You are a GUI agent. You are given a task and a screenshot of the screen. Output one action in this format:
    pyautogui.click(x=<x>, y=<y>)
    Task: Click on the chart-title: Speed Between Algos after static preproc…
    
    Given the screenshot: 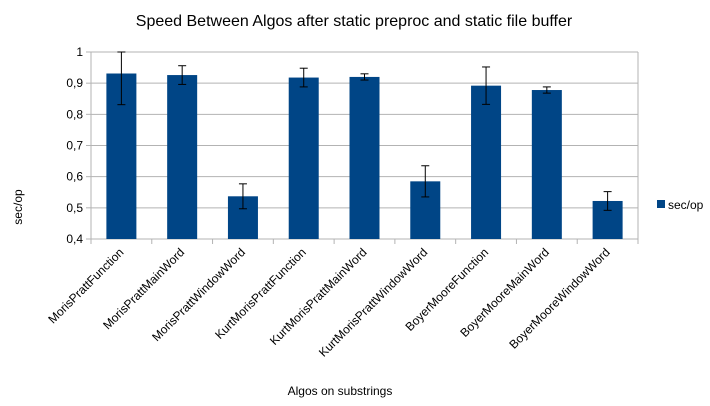 What is the action you would take?
    pyautogui.click(x=354, y=21)
    